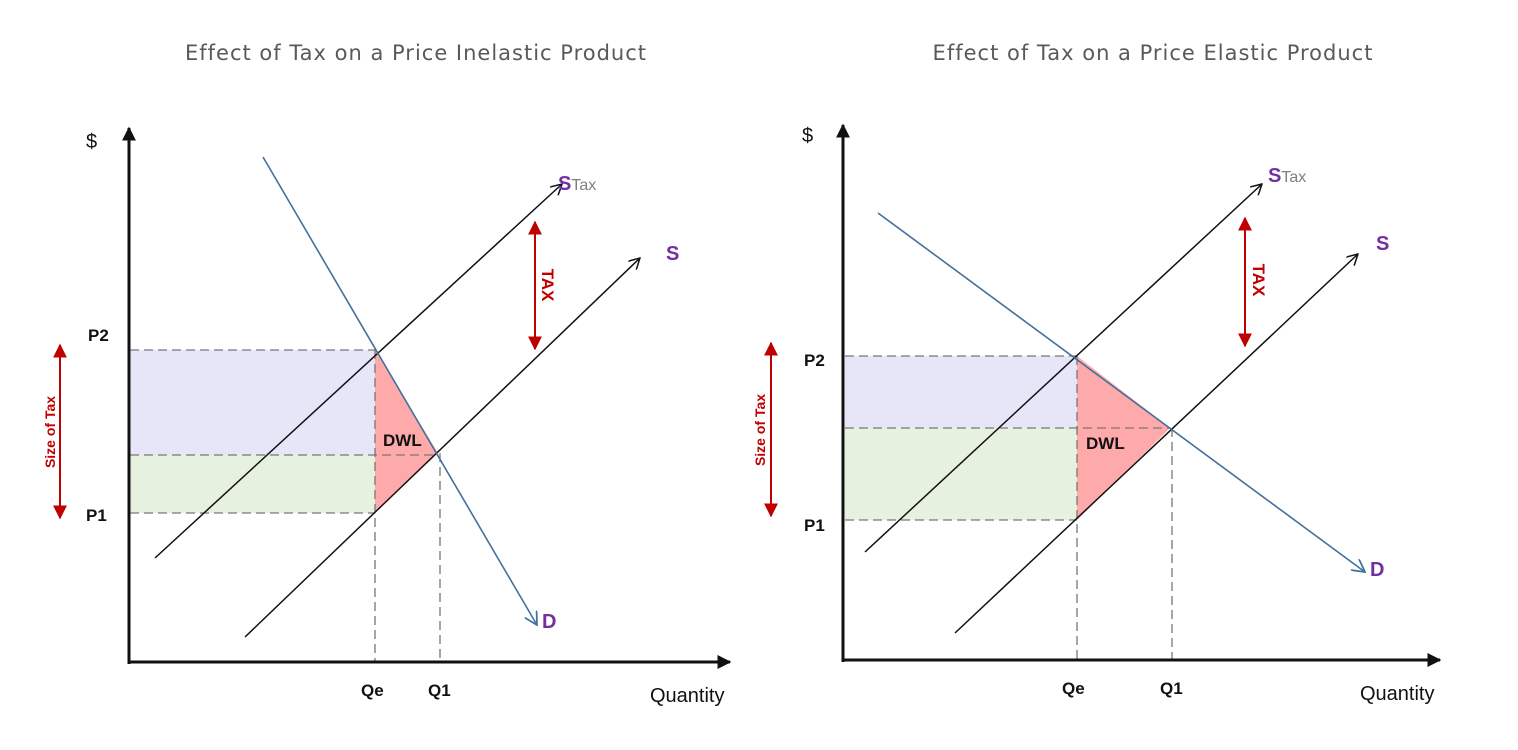 This screenshot has width=1518, height=750. Describe the element at coordinates (1153, 53) in the screenshot. I see `chart-title: Effect of Tax on a Price Elastic Product` at that location.